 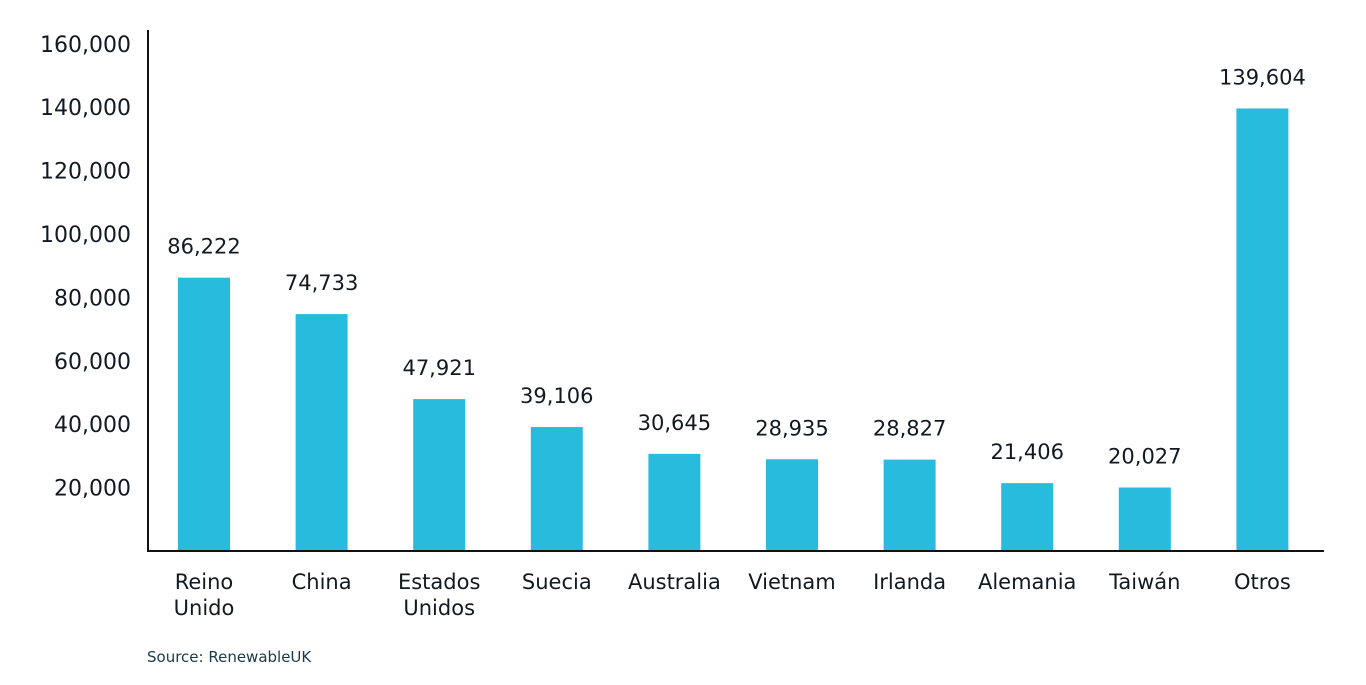 What do you see at coordinates (85, 172) in the screenshot?
I see `y-tick-label: 120,000` at bounding box center [85, 172].